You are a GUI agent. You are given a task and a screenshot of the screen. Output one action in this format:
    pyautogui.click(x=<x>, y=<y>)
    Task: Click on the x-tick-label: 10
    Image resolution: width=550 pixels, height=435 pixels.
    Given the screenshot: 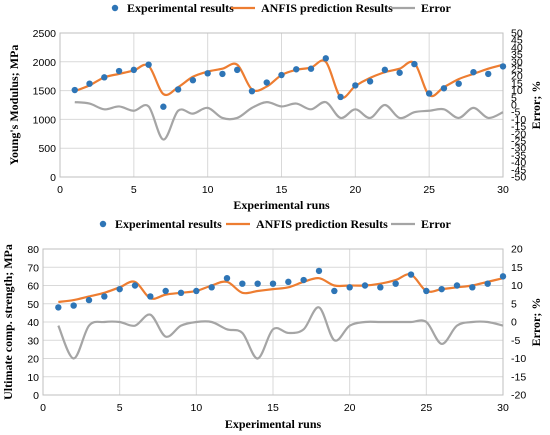 What is the action you would take?
    pyautogui.click(x=196, y=408)
    